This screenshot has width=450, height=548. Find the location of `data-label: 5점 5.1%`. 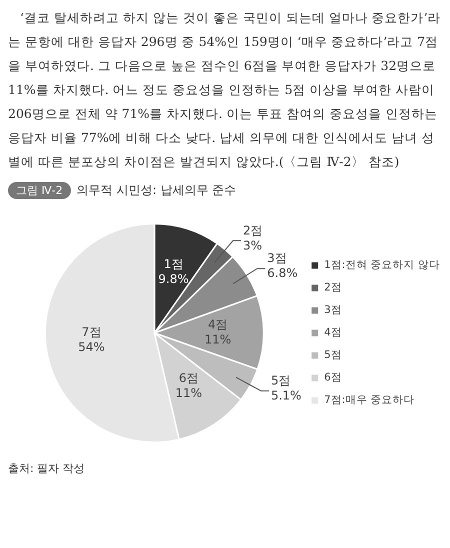

data-label: 5점 5.1% is located at coordinates (286, 388).